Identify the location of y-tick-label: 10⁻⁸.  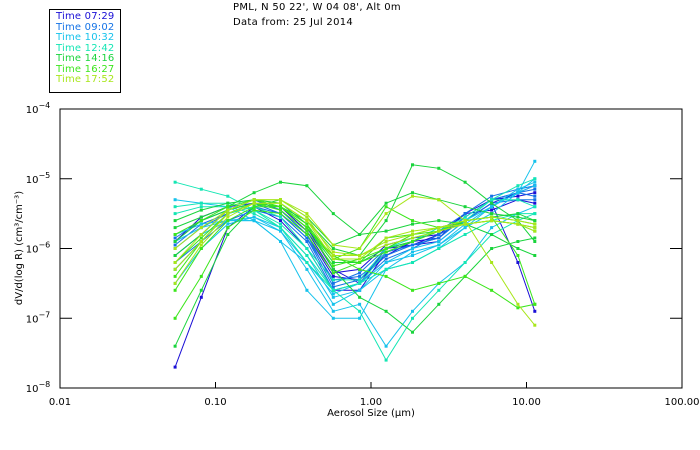
(38, 387).